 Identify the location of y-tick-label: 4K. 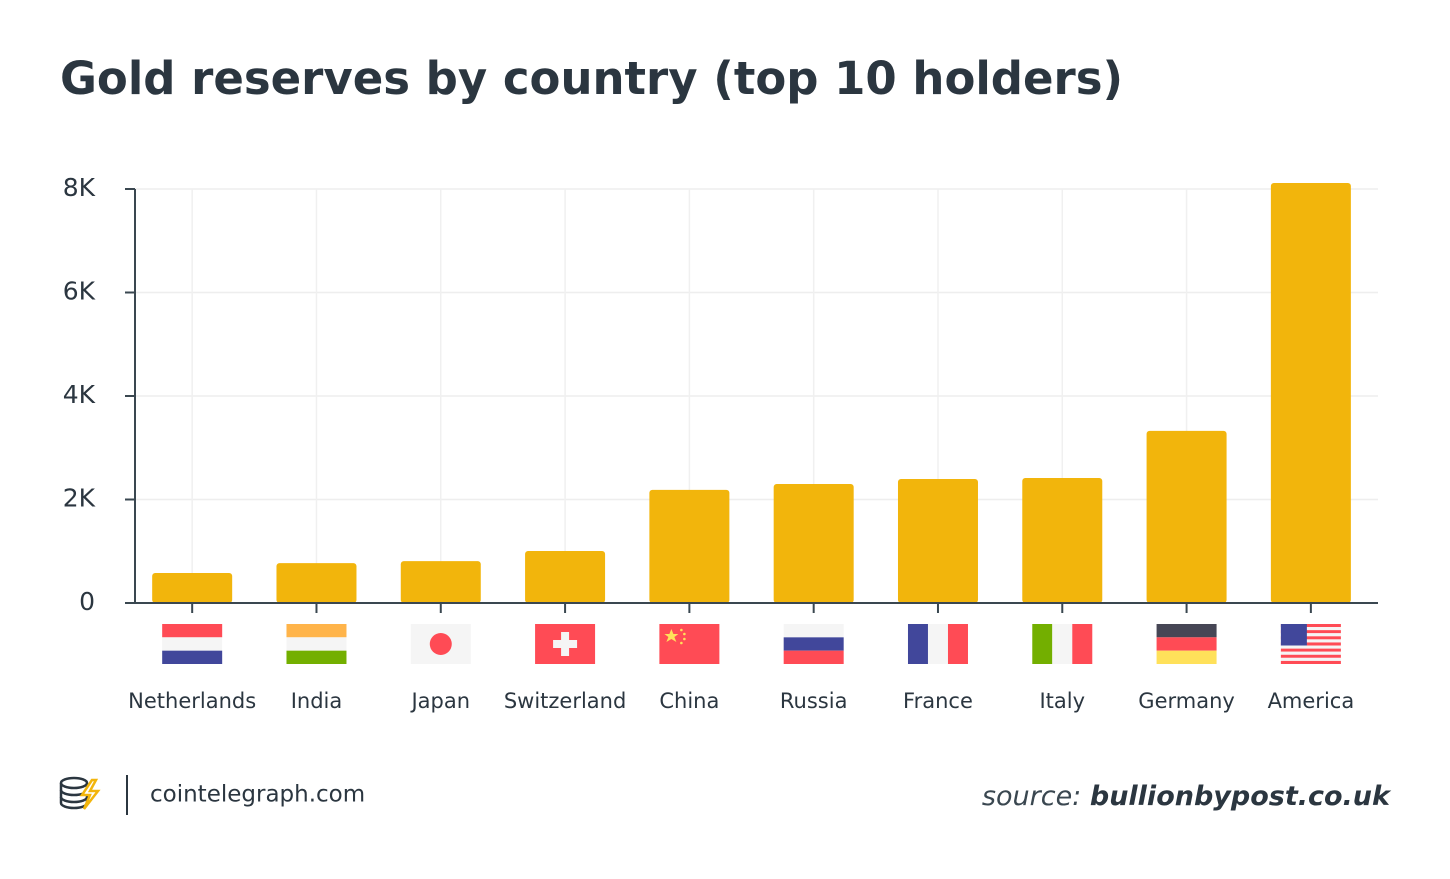
(79, 394).